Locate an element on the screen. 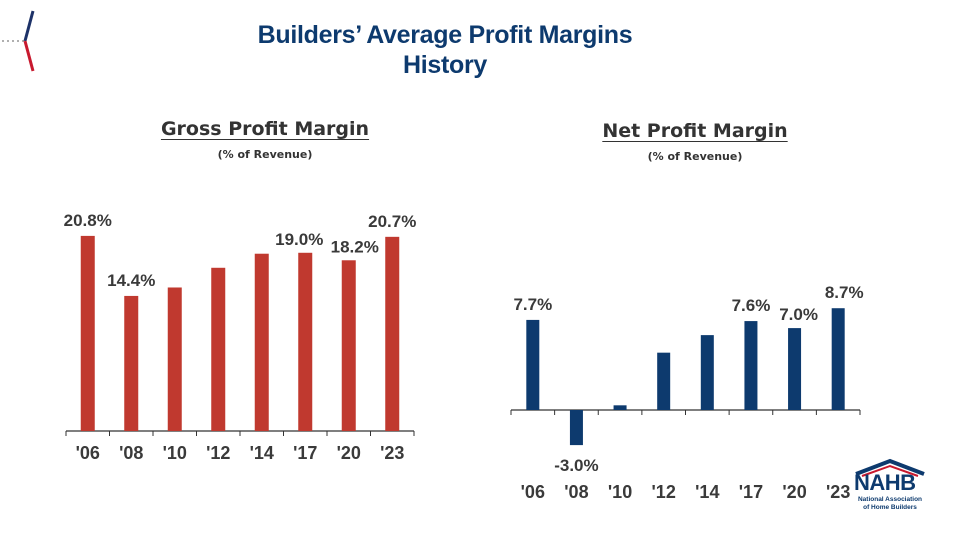 The width and height of the screenshot is (960, 540). gross-value-label: 18.2% is located at coordinates (355, 246).